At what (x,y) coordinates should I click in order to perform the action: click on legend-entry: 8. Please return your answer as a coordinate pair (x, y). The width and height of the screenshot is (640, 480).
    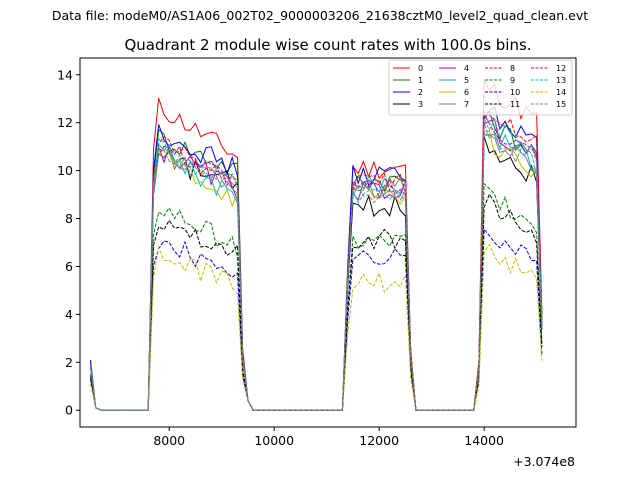
    Looking at the image, I should click on (512, 68).